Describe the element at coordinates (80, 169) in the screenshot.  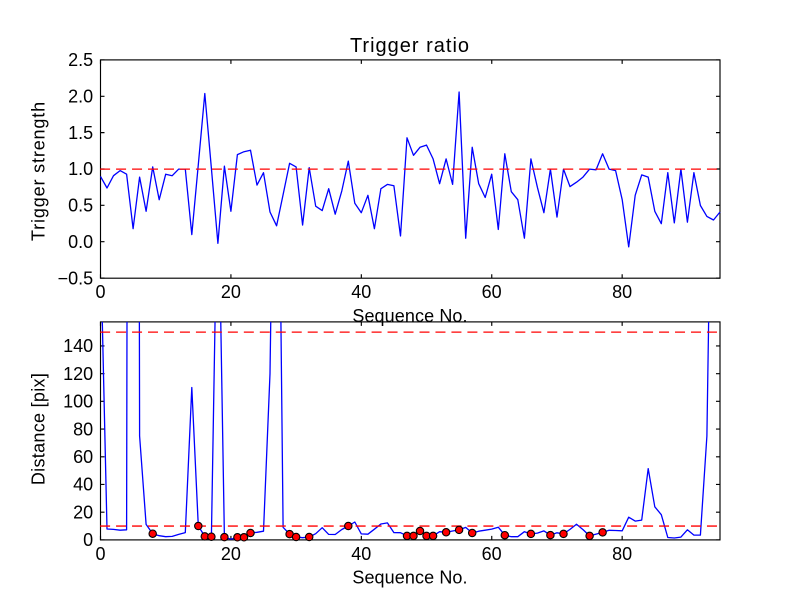
I see `svg-text: 1.0` at that location.